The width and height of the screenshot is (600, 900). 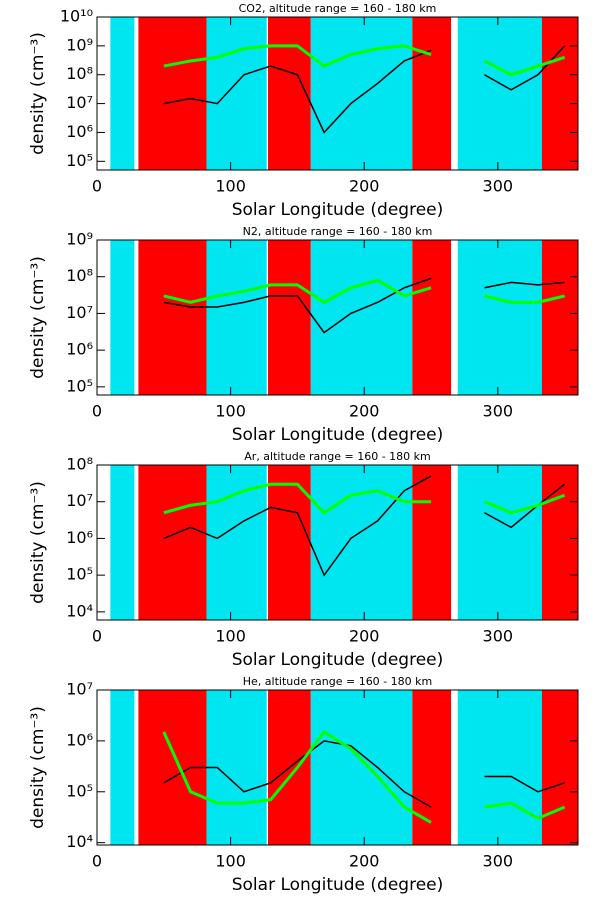 I want to click on panel-title: N2, altitude range = 160 - 180 km, so click(x=338, y=231).